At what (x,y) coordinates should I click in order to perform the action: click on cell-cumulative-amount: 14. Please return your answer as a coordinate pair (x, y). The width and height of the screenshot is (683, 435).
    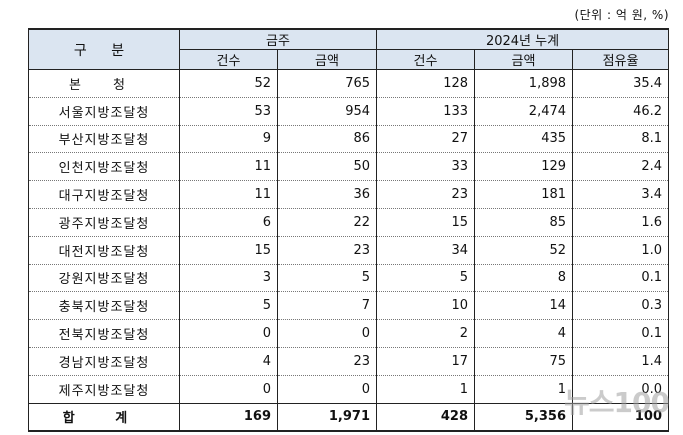
    Looking at the image, I should click on (524, 306).